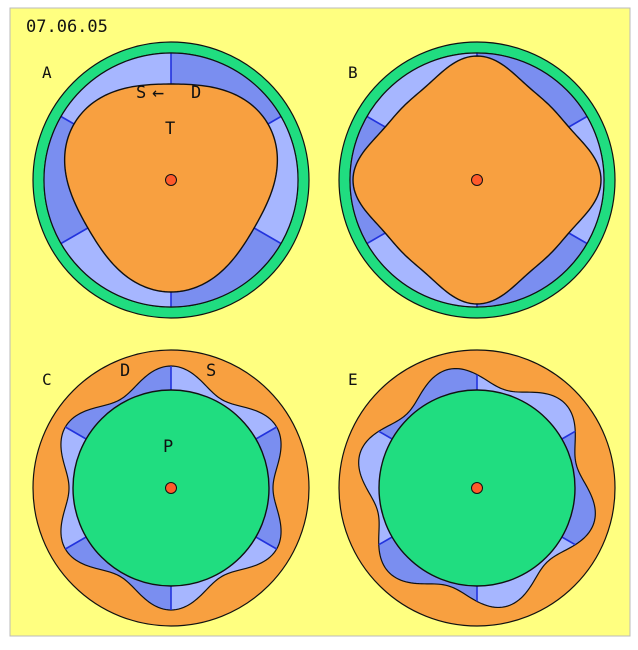  I want to click on panel-b: B, so click(353, 72).